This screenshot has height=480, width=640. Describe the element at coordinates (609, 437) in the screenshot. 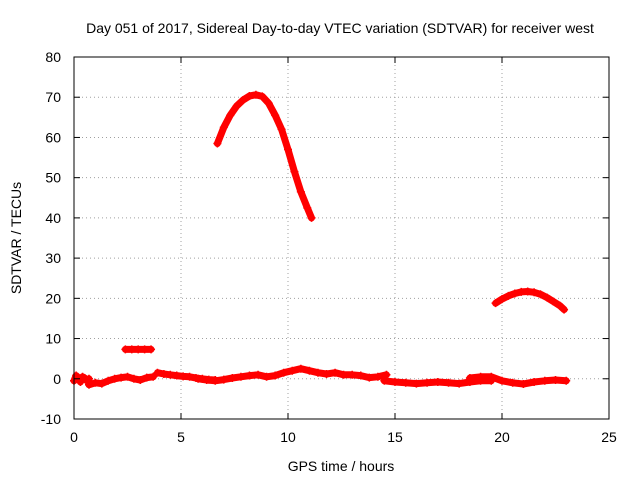

I see `x-tick-label: 25` at that location.